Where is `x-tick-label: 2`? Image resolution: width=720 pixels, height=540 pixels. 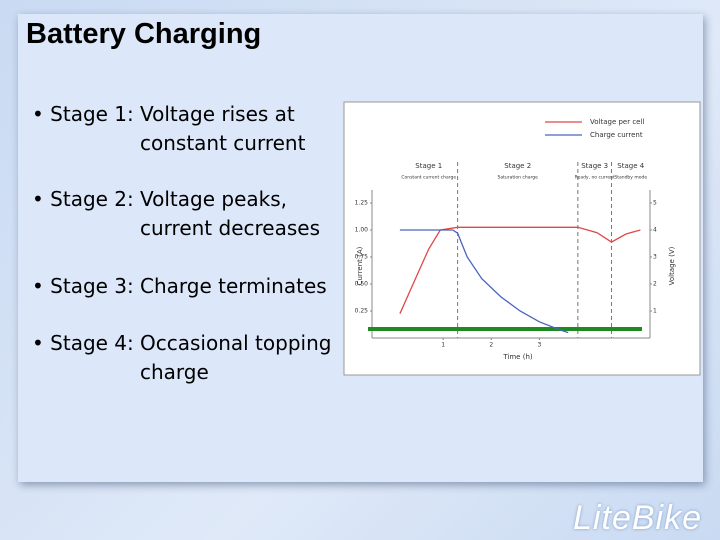
x-tick-label: 2 is located at coordinates (491, 345).